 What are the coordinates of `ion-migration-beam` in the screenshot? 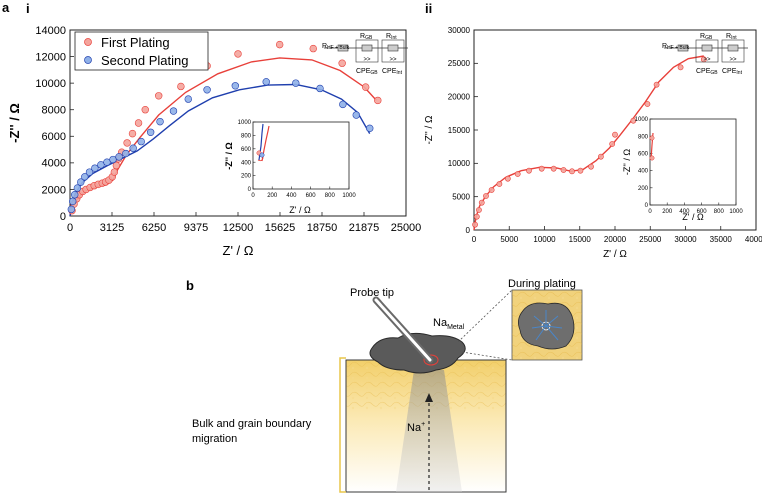 It's located at (429, 431).